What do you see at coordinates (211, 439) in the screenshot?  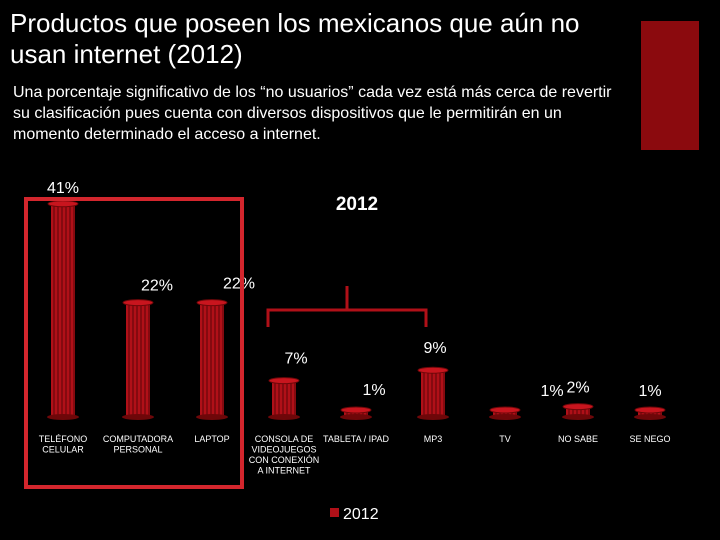 I see `category-label: LAPTOP` at bounding box center [211, 439].